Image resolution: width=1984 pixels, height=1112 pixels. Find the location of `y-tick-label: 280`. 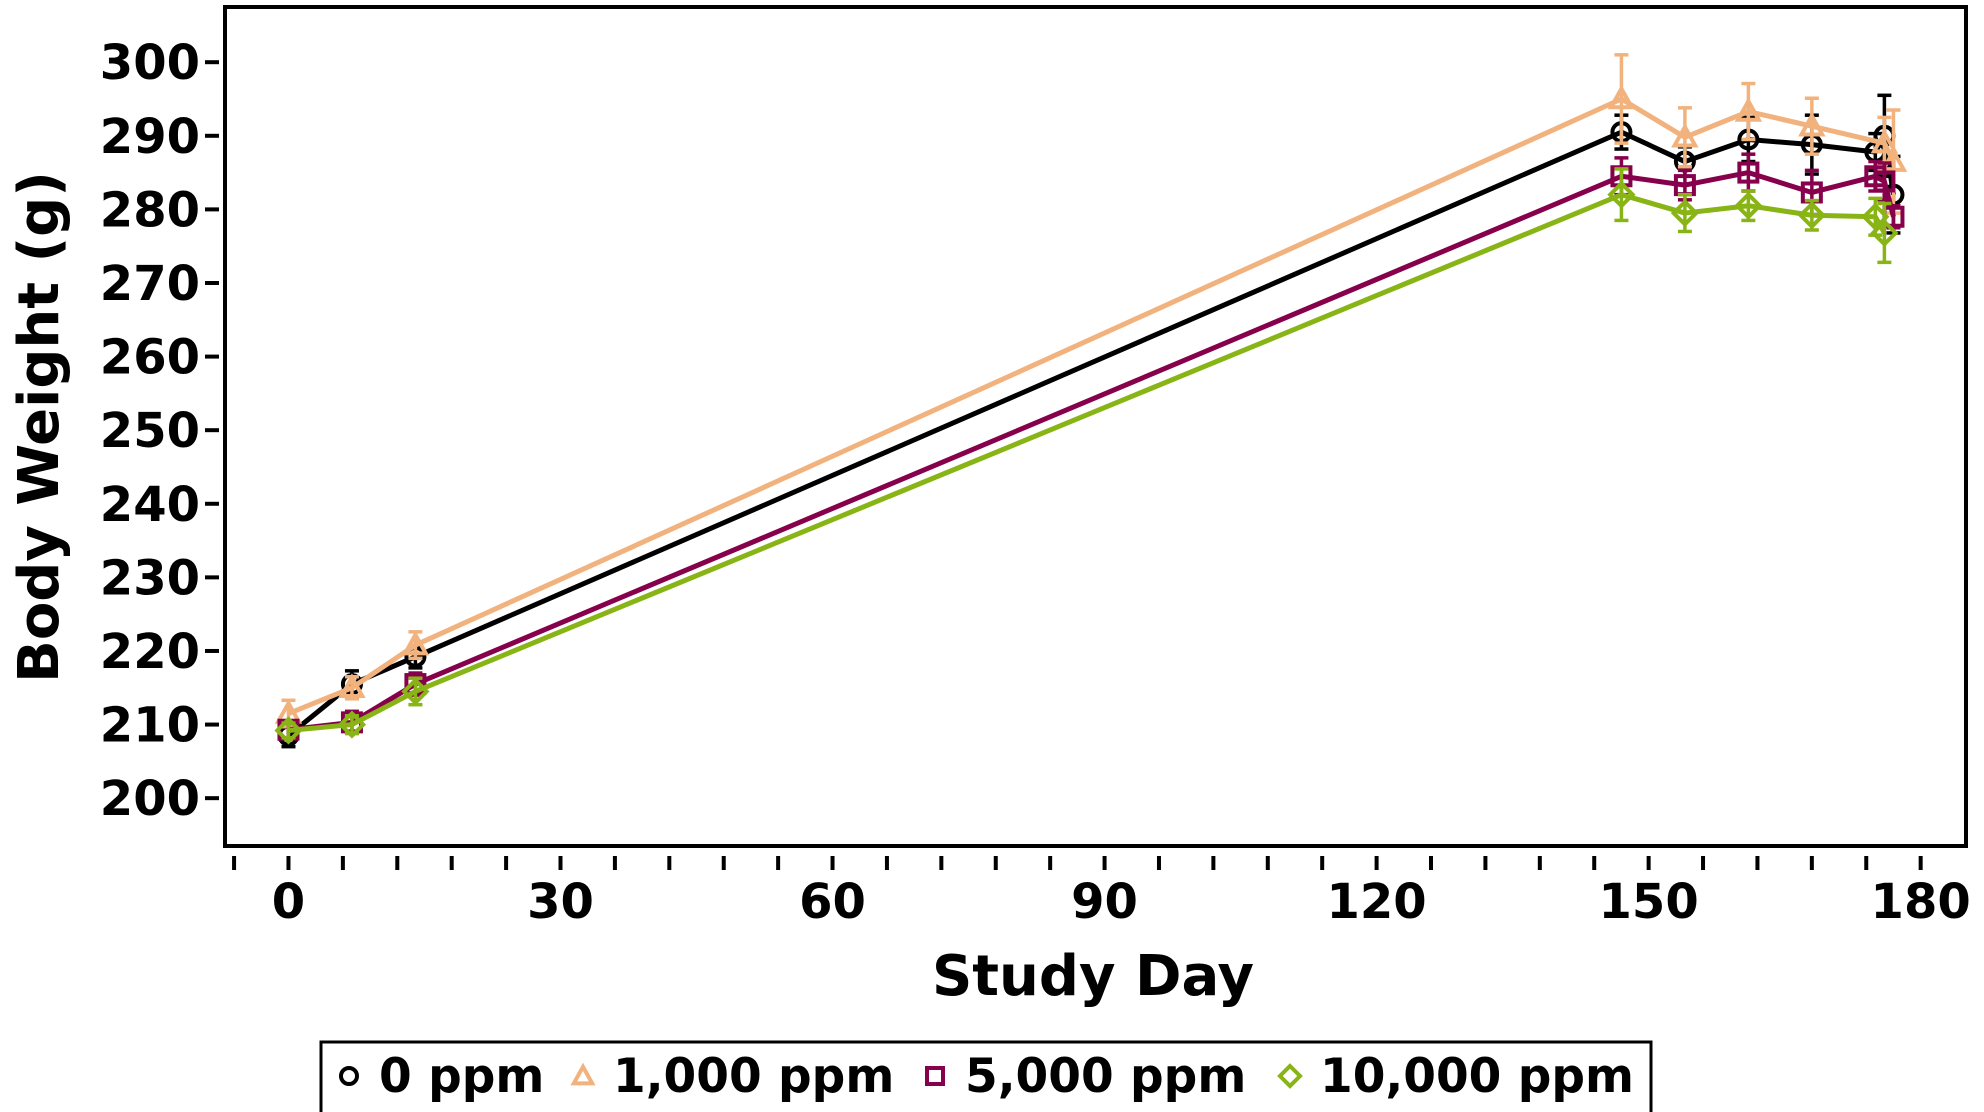

y-tick-label: 280 is located at coordinates (150, 210).